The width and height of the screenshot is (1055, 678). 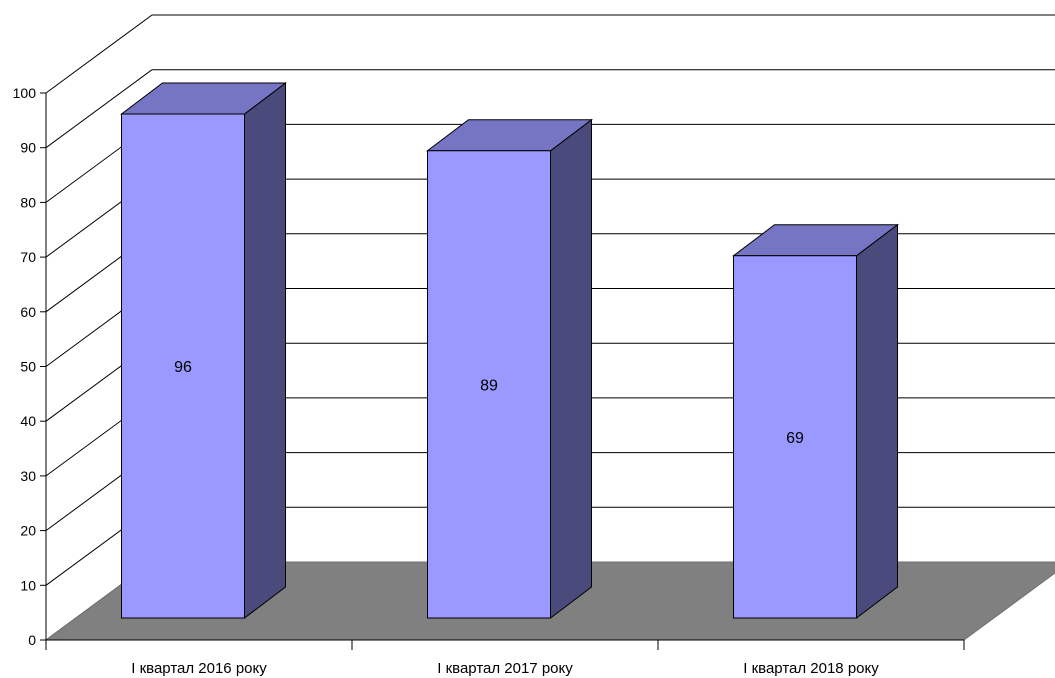 What do you see at coordinates (28, 367) in the screenshot?
I see `y-tick-label: 50` at bounding box center [28, 367].